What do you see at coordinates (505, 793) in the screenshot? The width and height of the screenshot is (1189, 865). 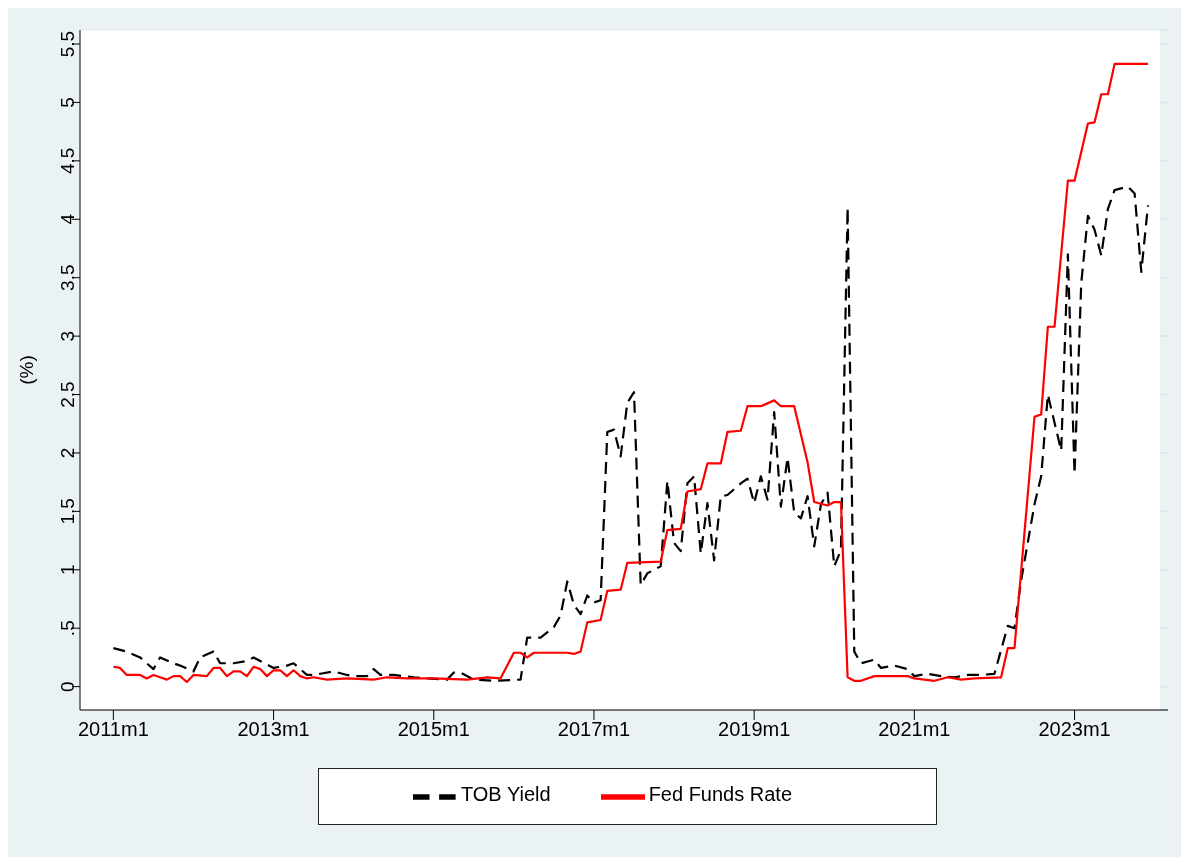 I see `legend-label: TOB Yield` at bounding box center [505, 793].